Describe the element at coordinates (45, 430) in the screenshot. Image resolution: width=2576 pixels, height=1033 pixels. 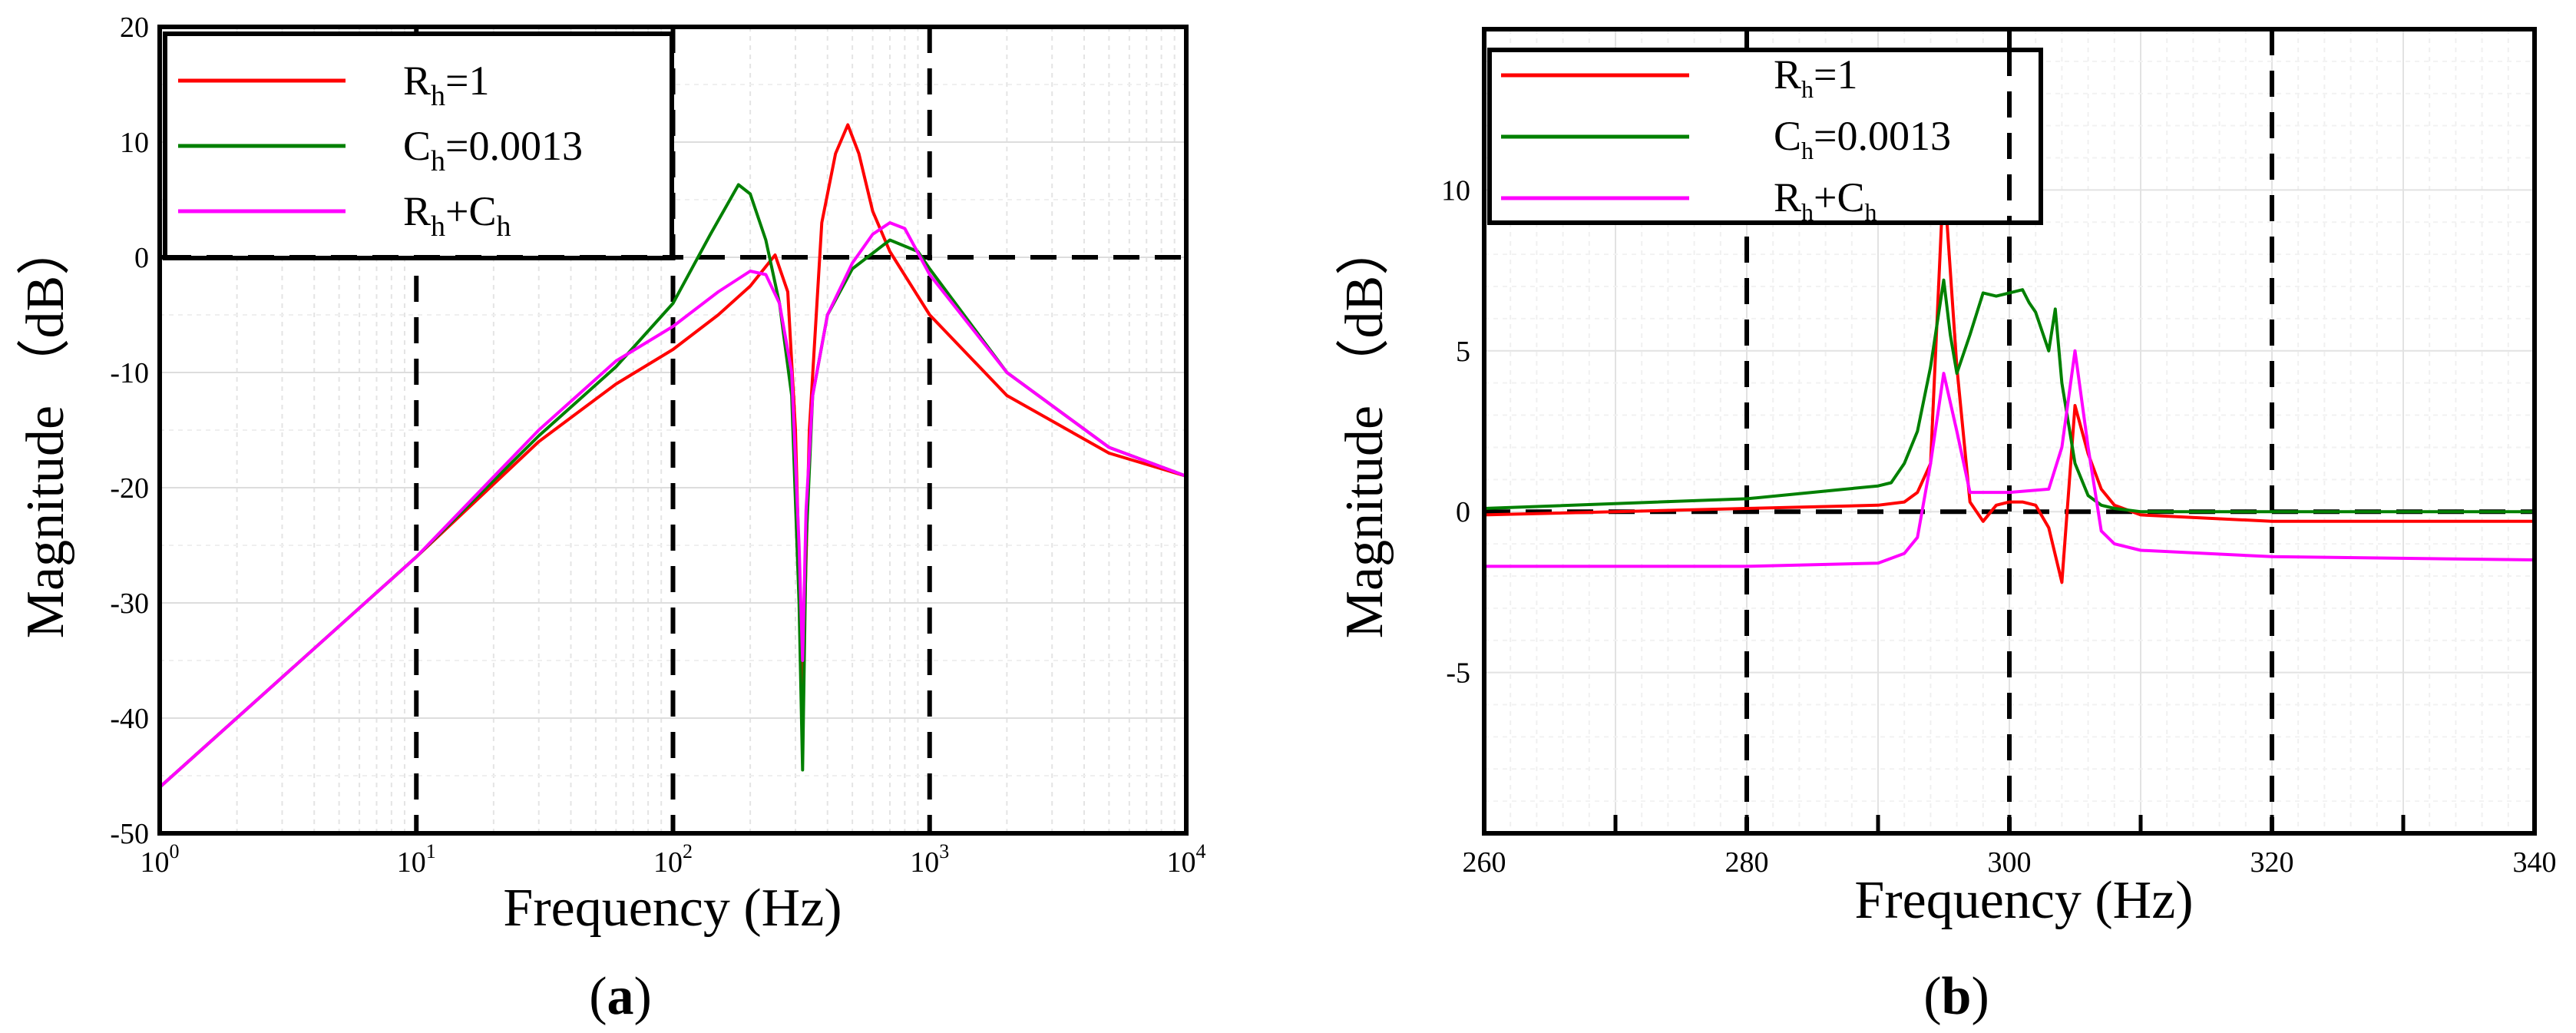
I see `panel-a-y-axis-label: Magnitude （dB）` at that location.